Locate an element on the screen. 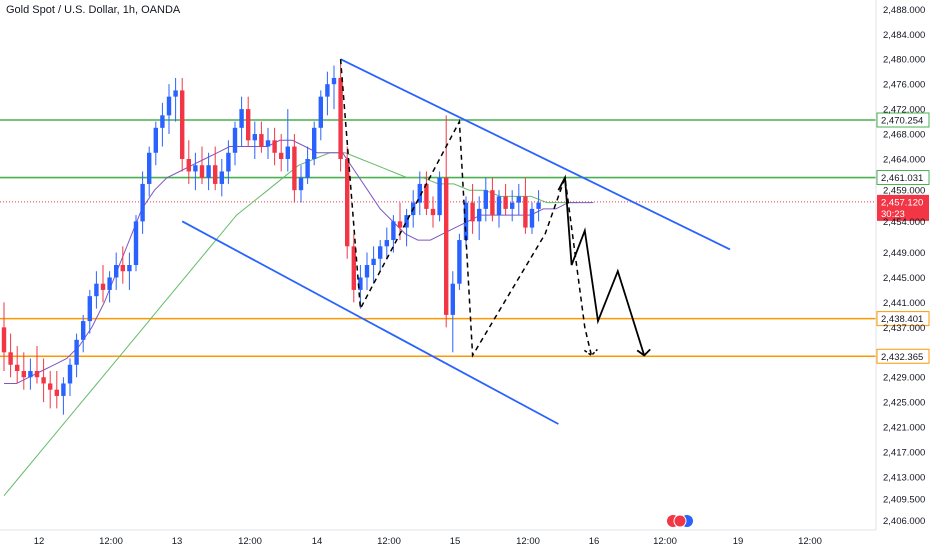 This screenshot has width=932, height=550. level-label: 2,432.365 is located at coordinates (902, 357).